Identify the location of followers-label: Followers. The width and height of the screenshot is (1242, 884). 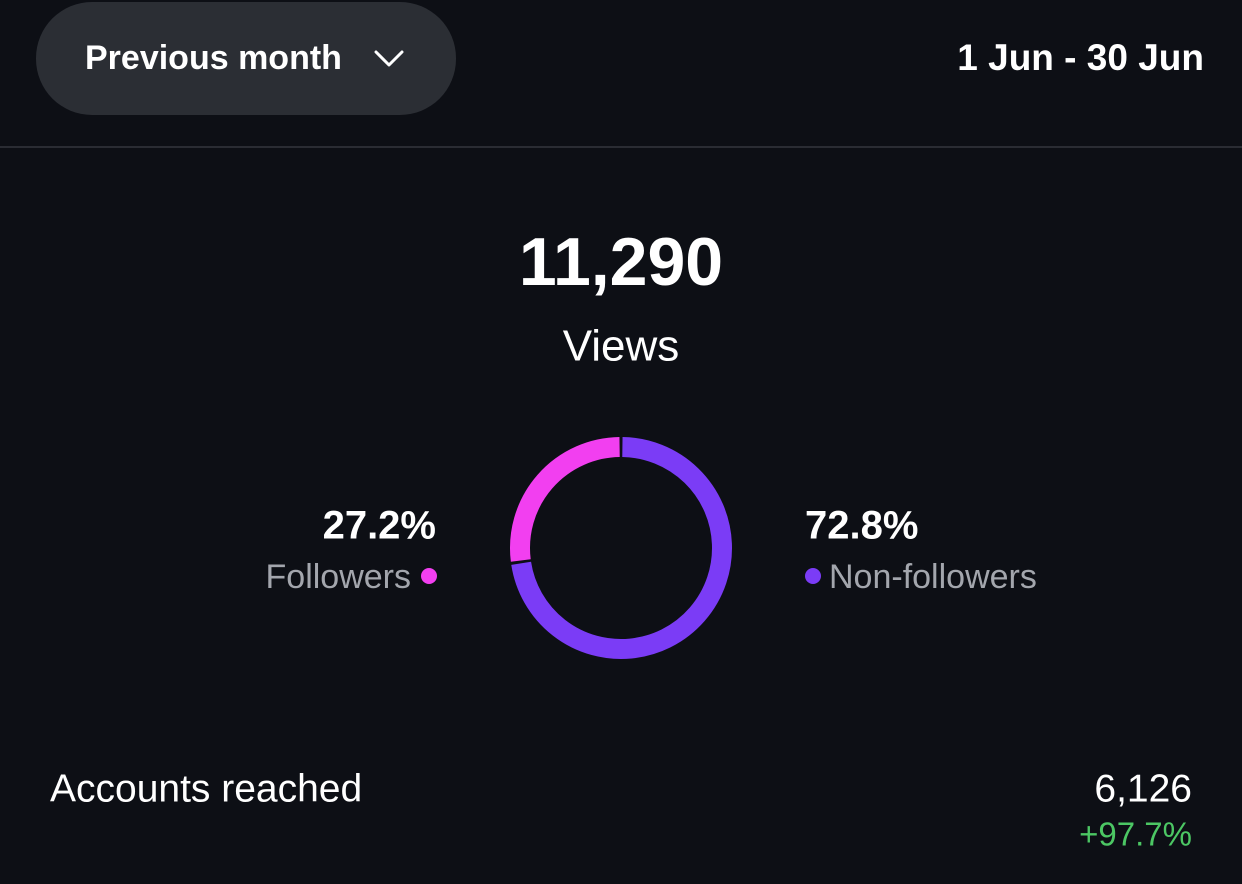
(338, 577).